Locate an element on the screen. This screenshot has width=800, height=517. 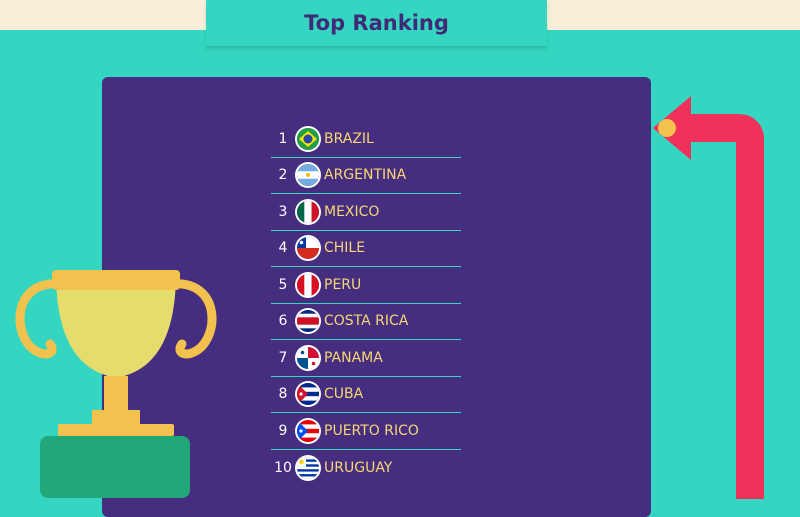
costa-rica-flag-icon is located at coordinates (308, 321).